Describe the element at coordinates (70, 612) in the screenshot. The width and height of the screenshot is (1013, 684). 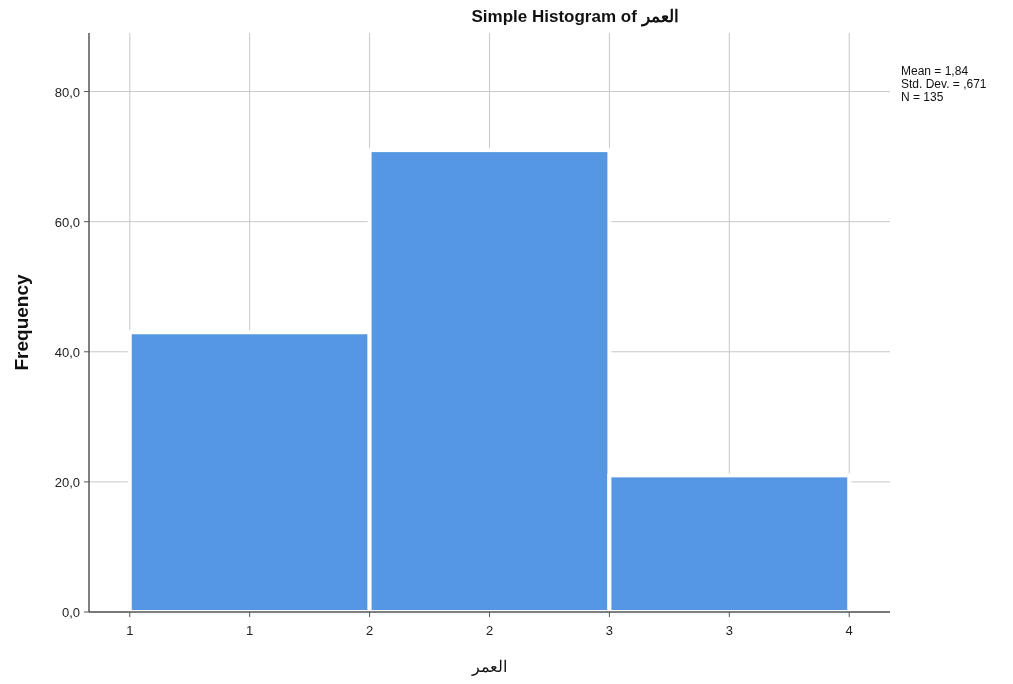
I see `y-tick-label: 0,0` at that location.